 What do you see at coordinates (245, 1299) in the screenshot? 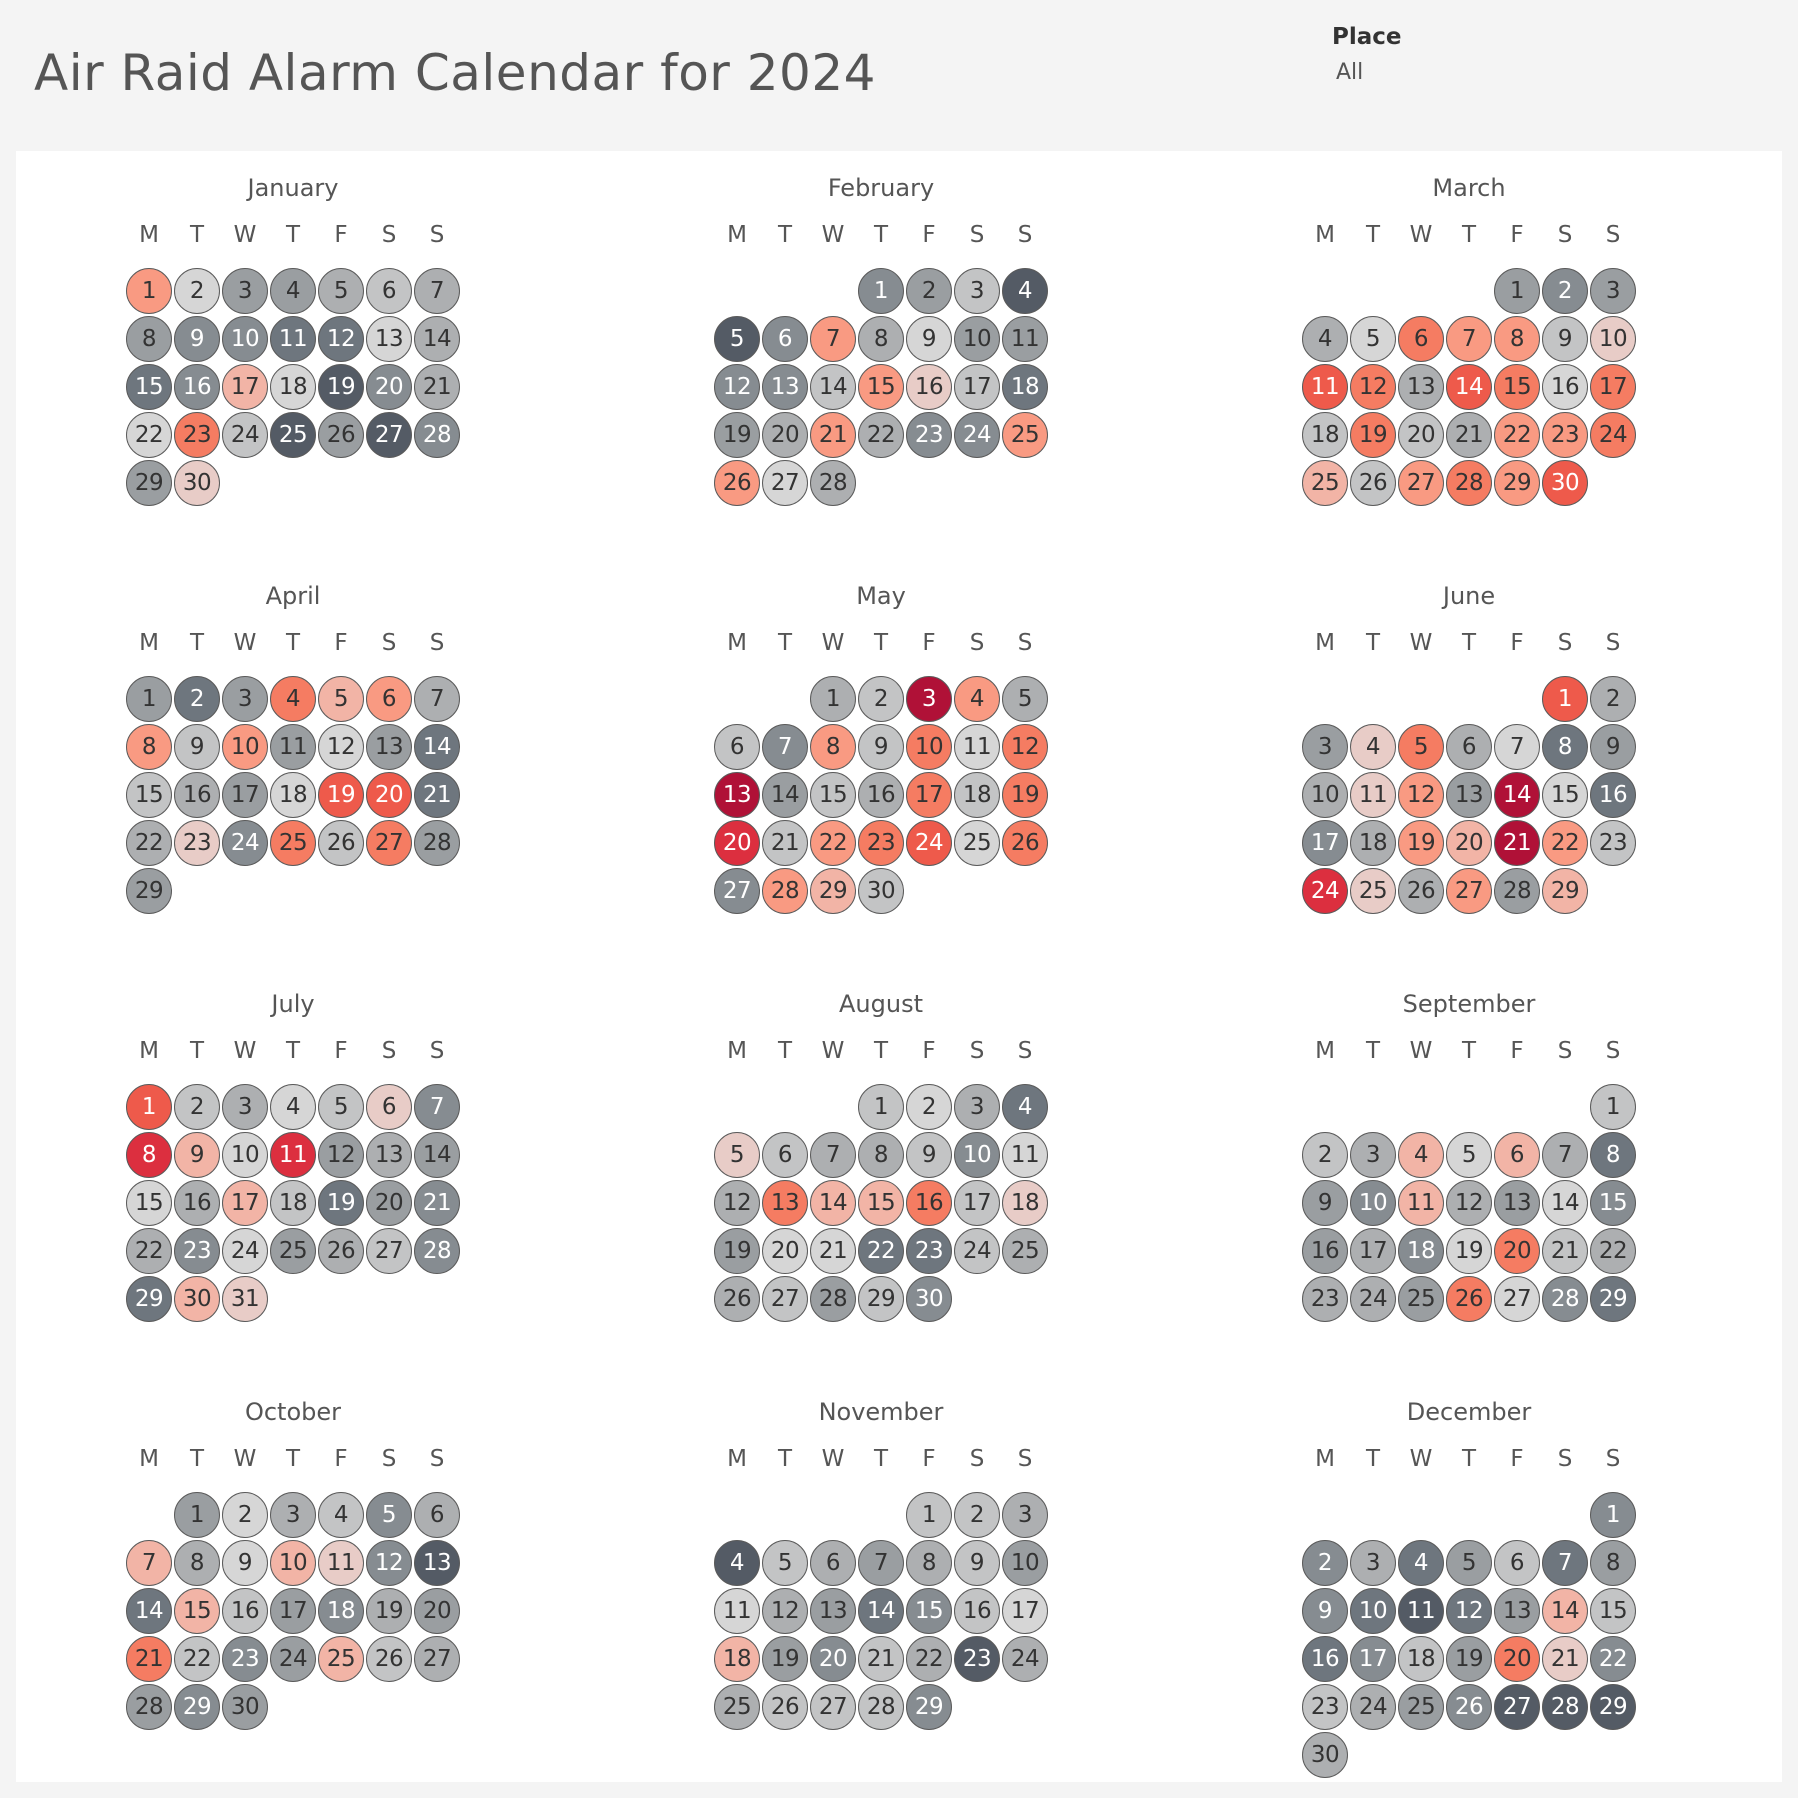
I see `day-circle: 31` at bounding box center [245, 1299].